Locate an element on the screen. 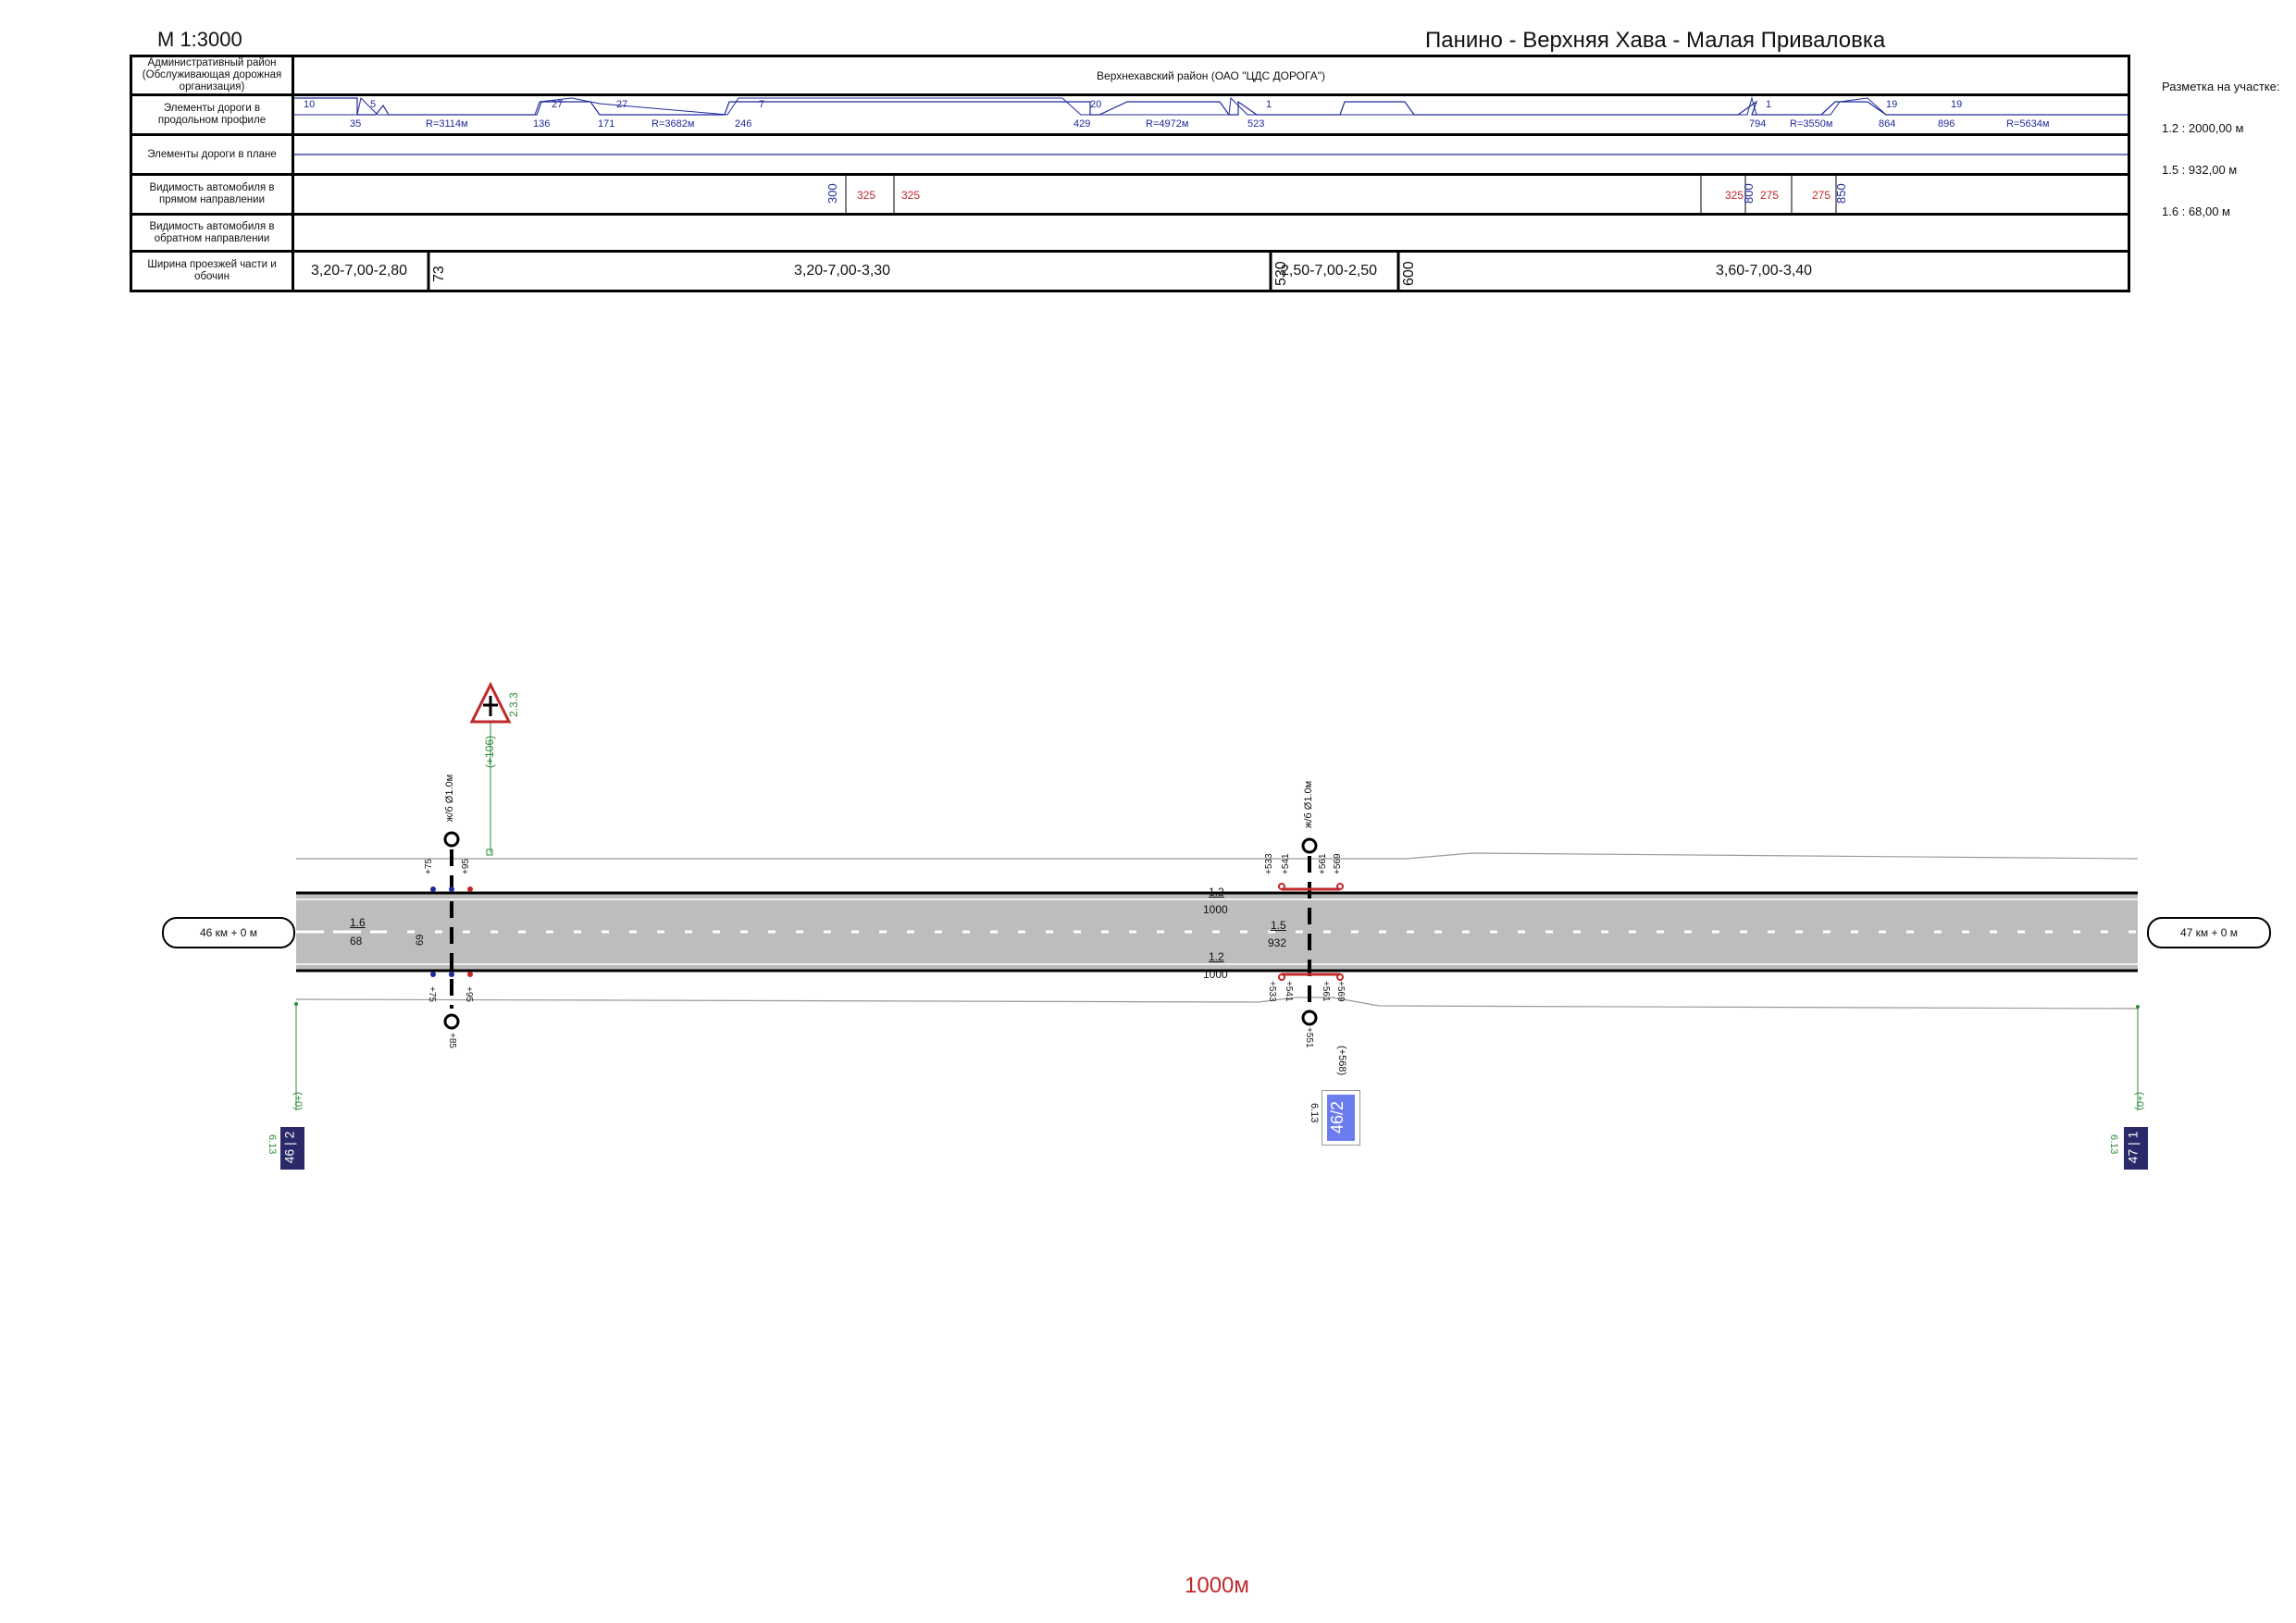 The height and width of the screenshot is (1623, 2296). route-title: Панино - Верхняя Хава - Малая Приваловка is located at coordinates (1656, 40).